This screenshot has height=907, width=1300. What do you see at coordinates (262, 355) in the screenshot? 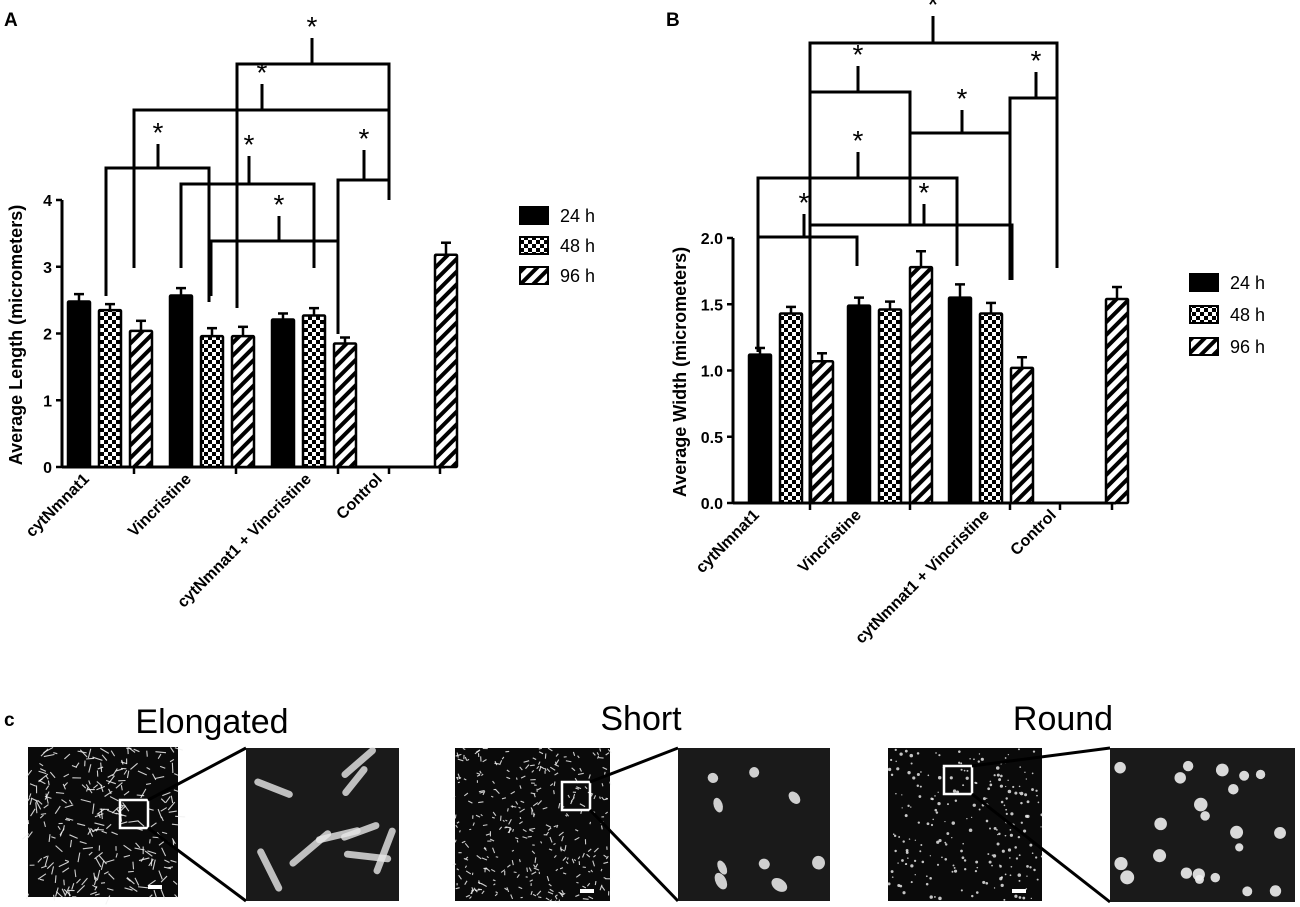
I see `panel-a-bars` at bounding box center [262, 355].